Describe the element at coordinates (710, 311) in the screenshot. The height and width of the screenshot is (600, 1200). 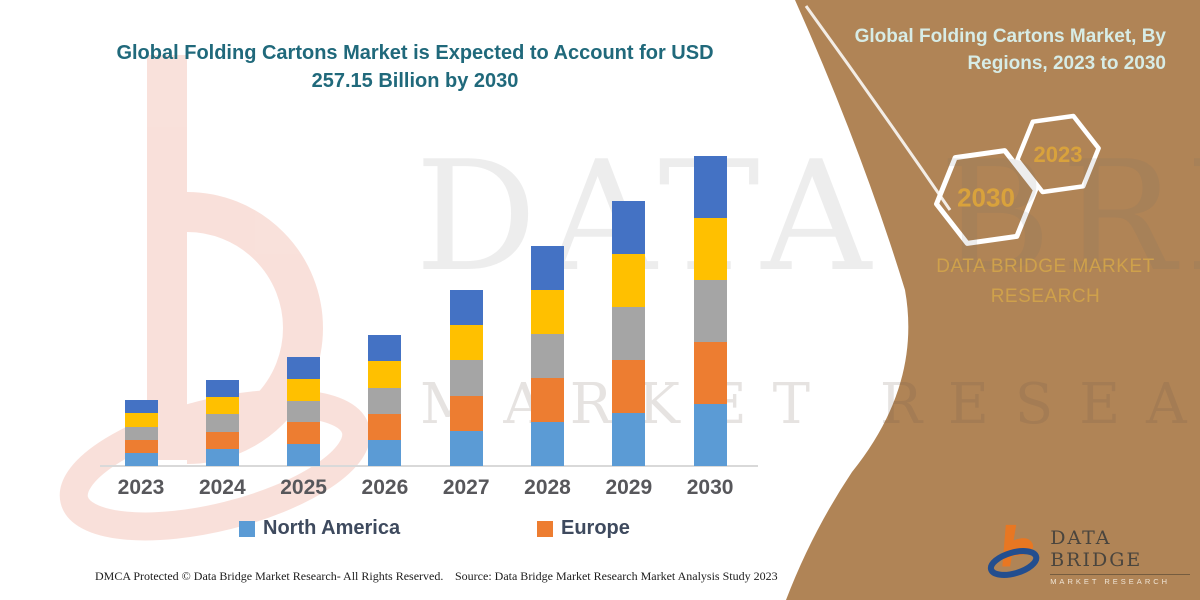
I see `bar-segment-2030-unlabeled-gray` at that location.